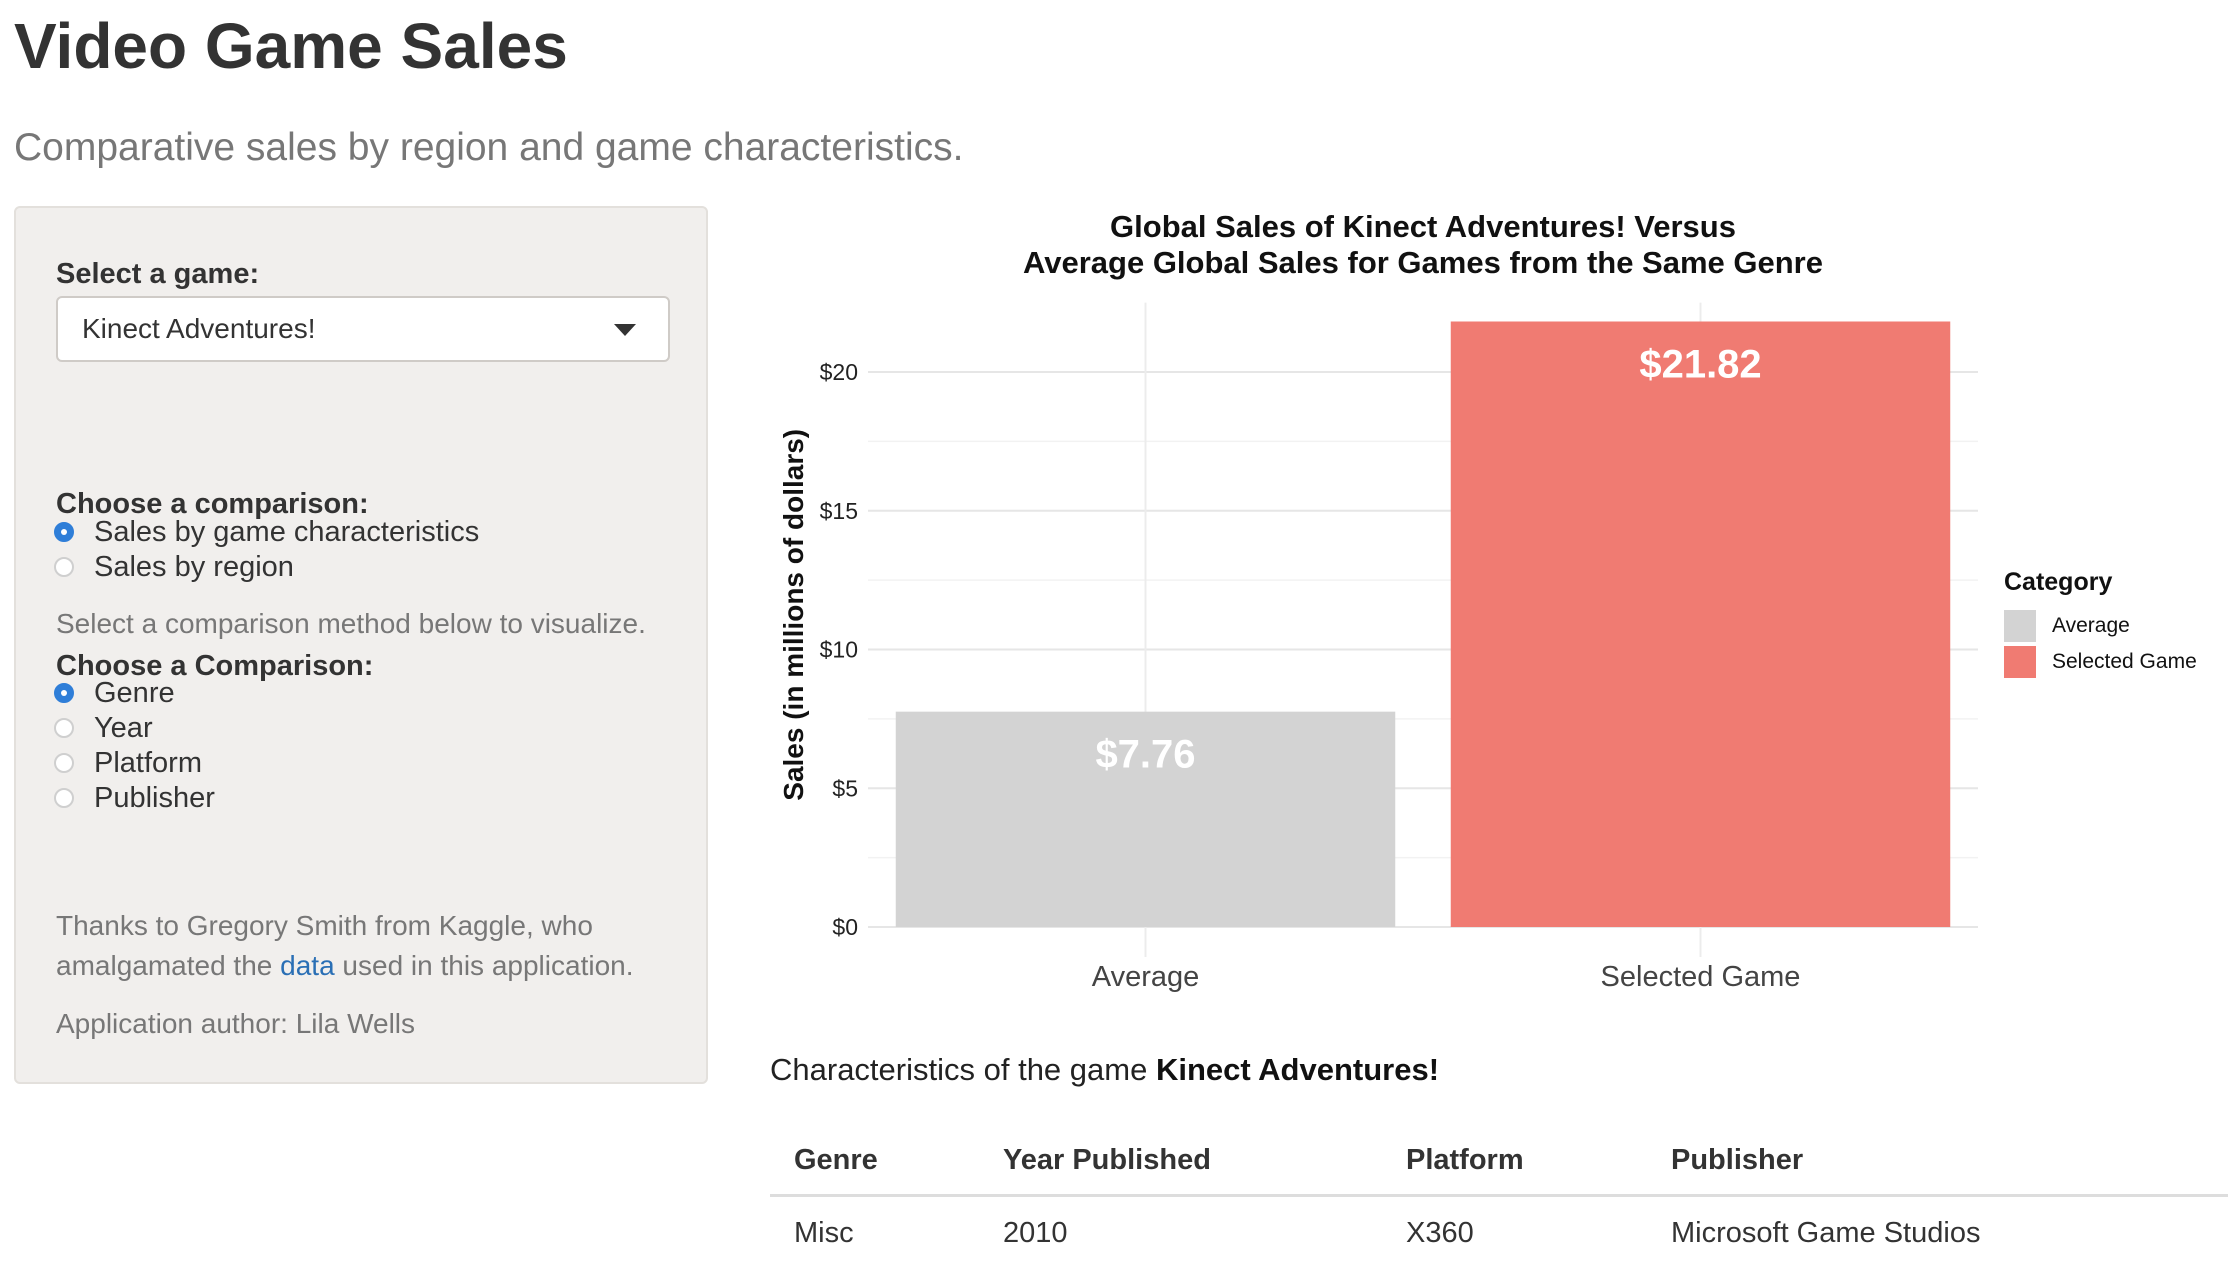 This screenshot has height=1284, width=2232. I want to click on characteristics-prefix: Characteristics of the game, so click(963, 1069).